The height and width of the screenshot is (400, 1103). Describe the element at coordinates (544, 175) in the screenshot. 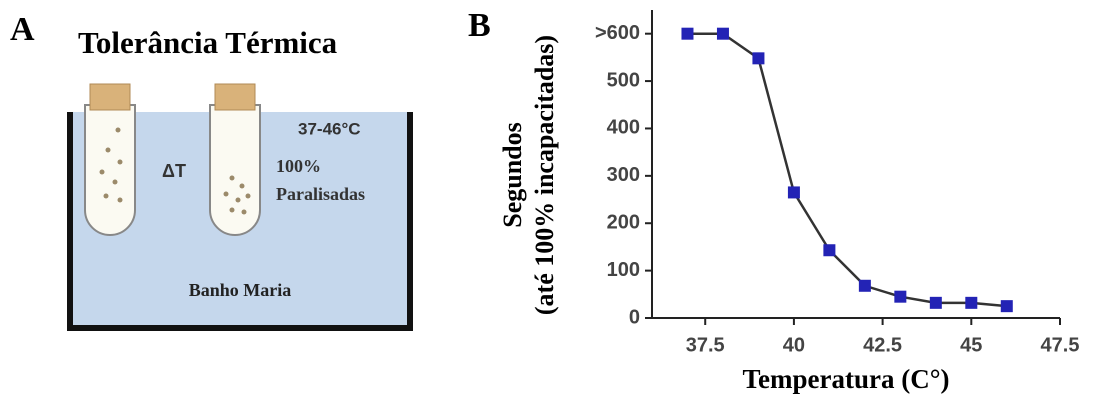

I see `y-axis-label: (até 100% incapacitadas)` at that location.